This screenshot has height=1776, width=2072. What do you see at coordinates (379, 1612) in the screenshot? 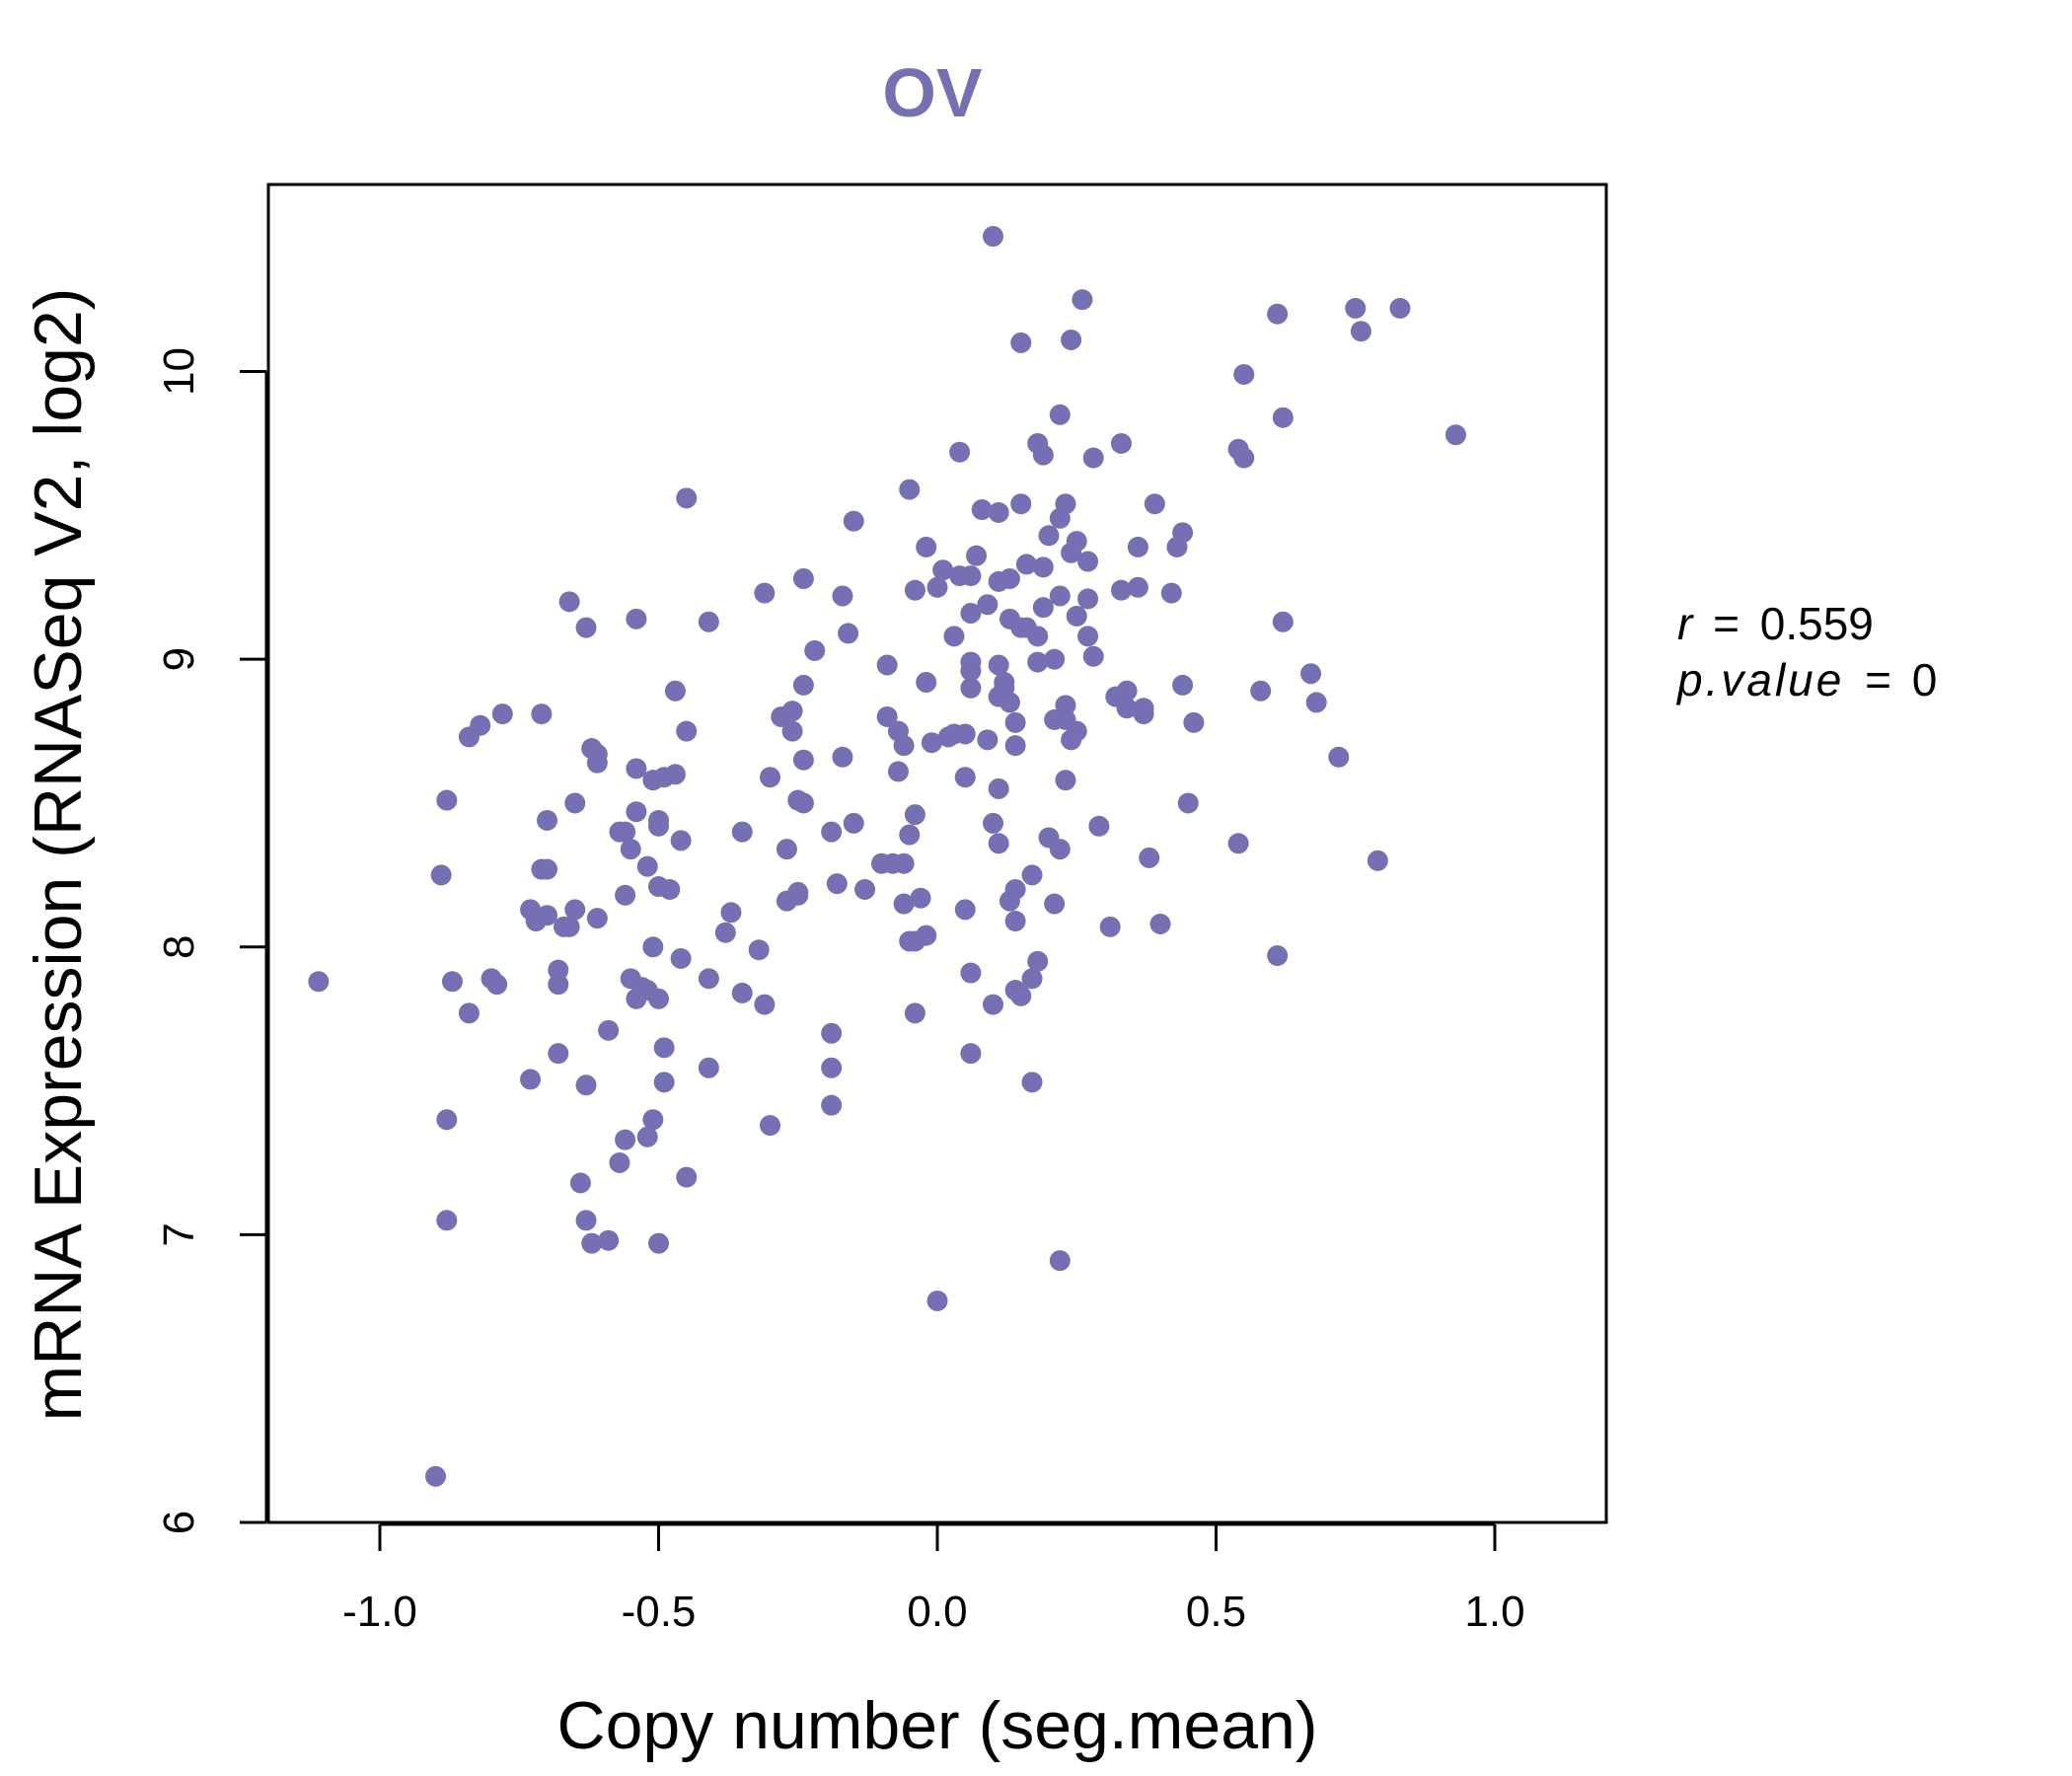
I see `x-tick-label: -1.0` at bounding box center [379, 1612].